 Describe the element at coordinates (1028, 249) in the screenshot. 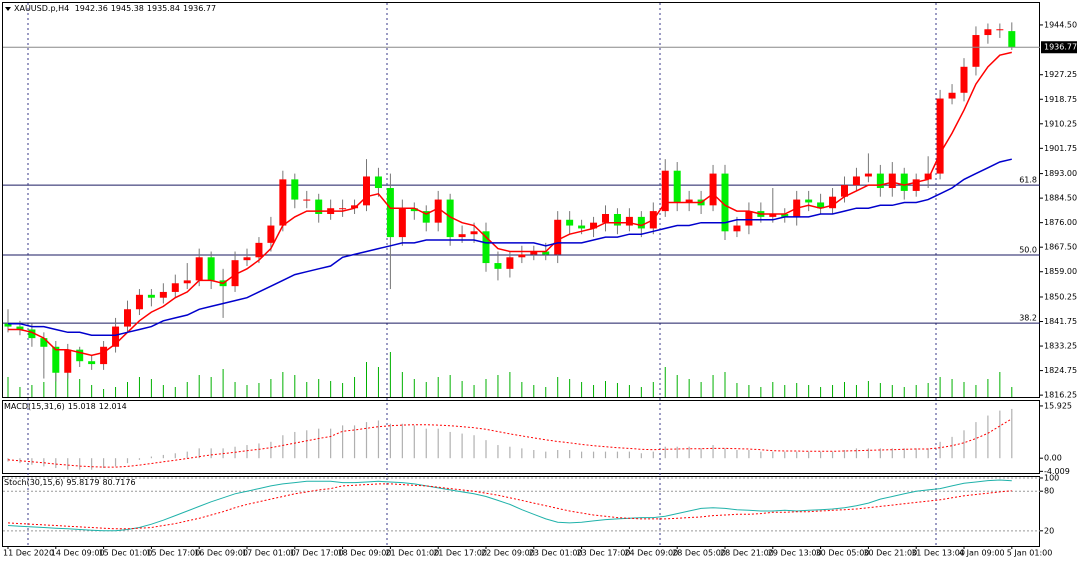

I see `fibo-label: 50.0` at that location.